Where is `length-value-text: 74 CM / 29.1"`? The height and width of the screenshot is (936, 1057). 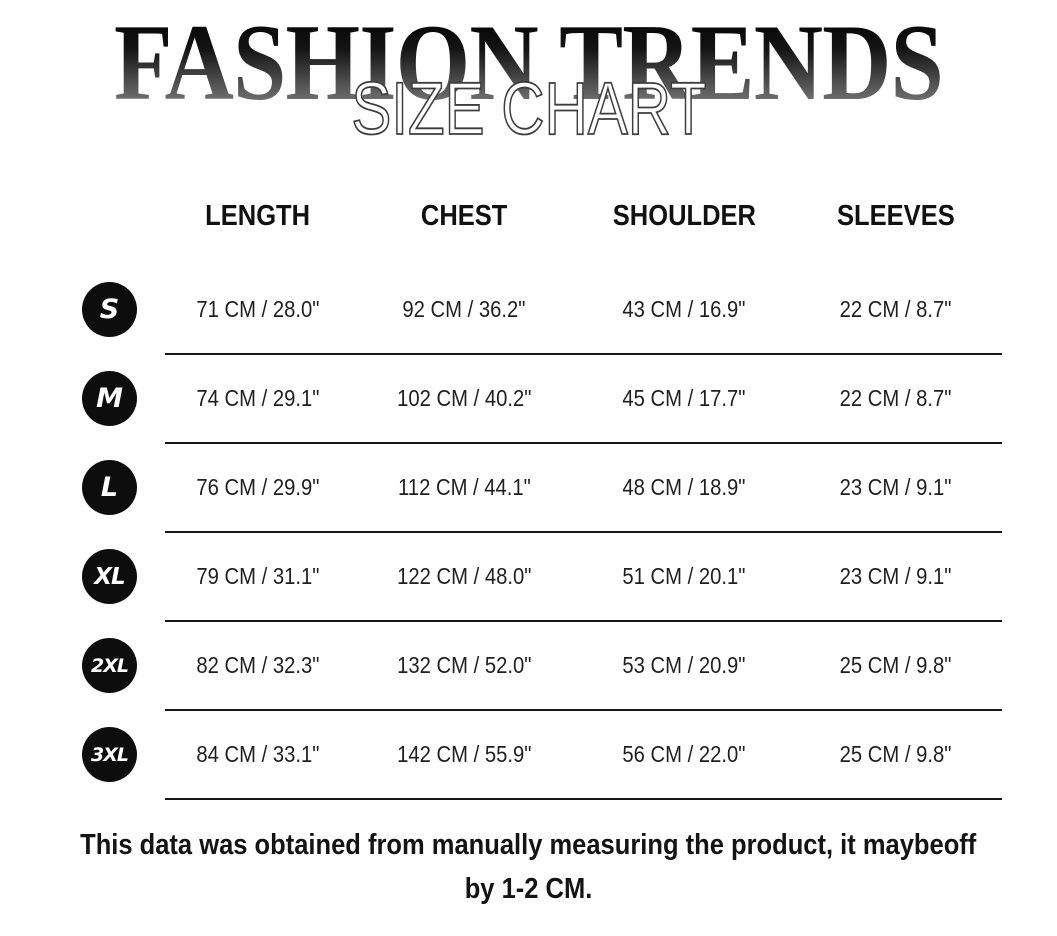 length-value-text: 74 CM / 29.1" is located at coordinates (257, 398).